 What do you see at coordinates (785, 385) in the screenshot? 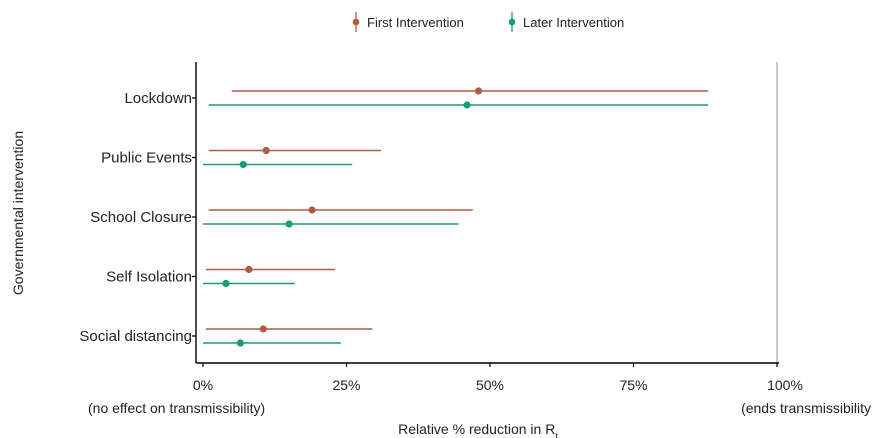
I see `x-tick-label: 100%` at bounding box center [785, 385].